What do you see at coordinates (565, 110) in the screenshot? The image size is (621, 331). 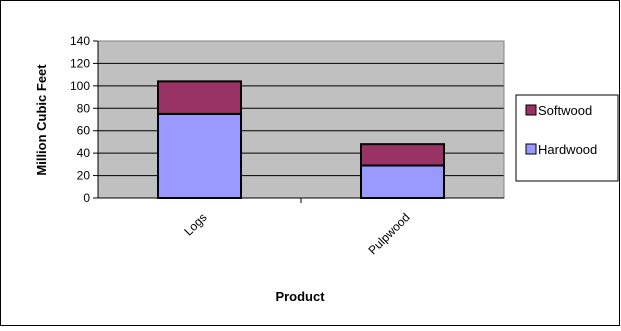 I see `legend-label-softwood: Softwood` at bounding box center [565, 110].